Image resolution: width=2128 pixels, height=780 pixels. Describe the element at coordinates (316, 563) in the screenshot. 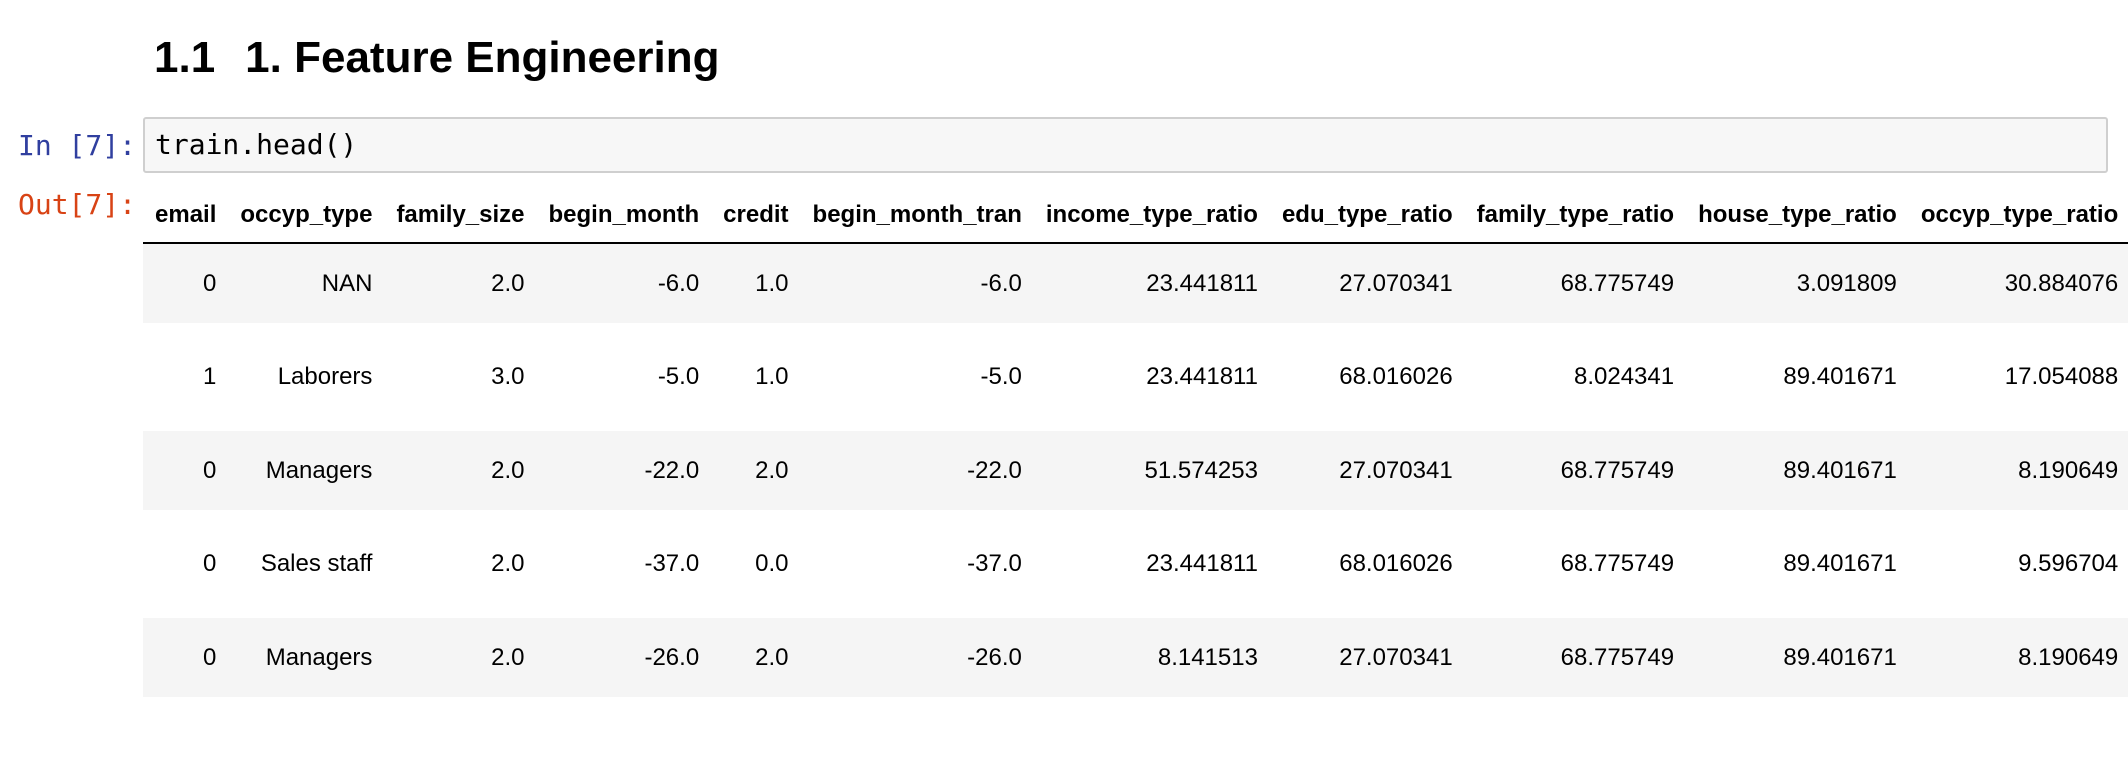

I see `table-cell: Sales staff` at that location.